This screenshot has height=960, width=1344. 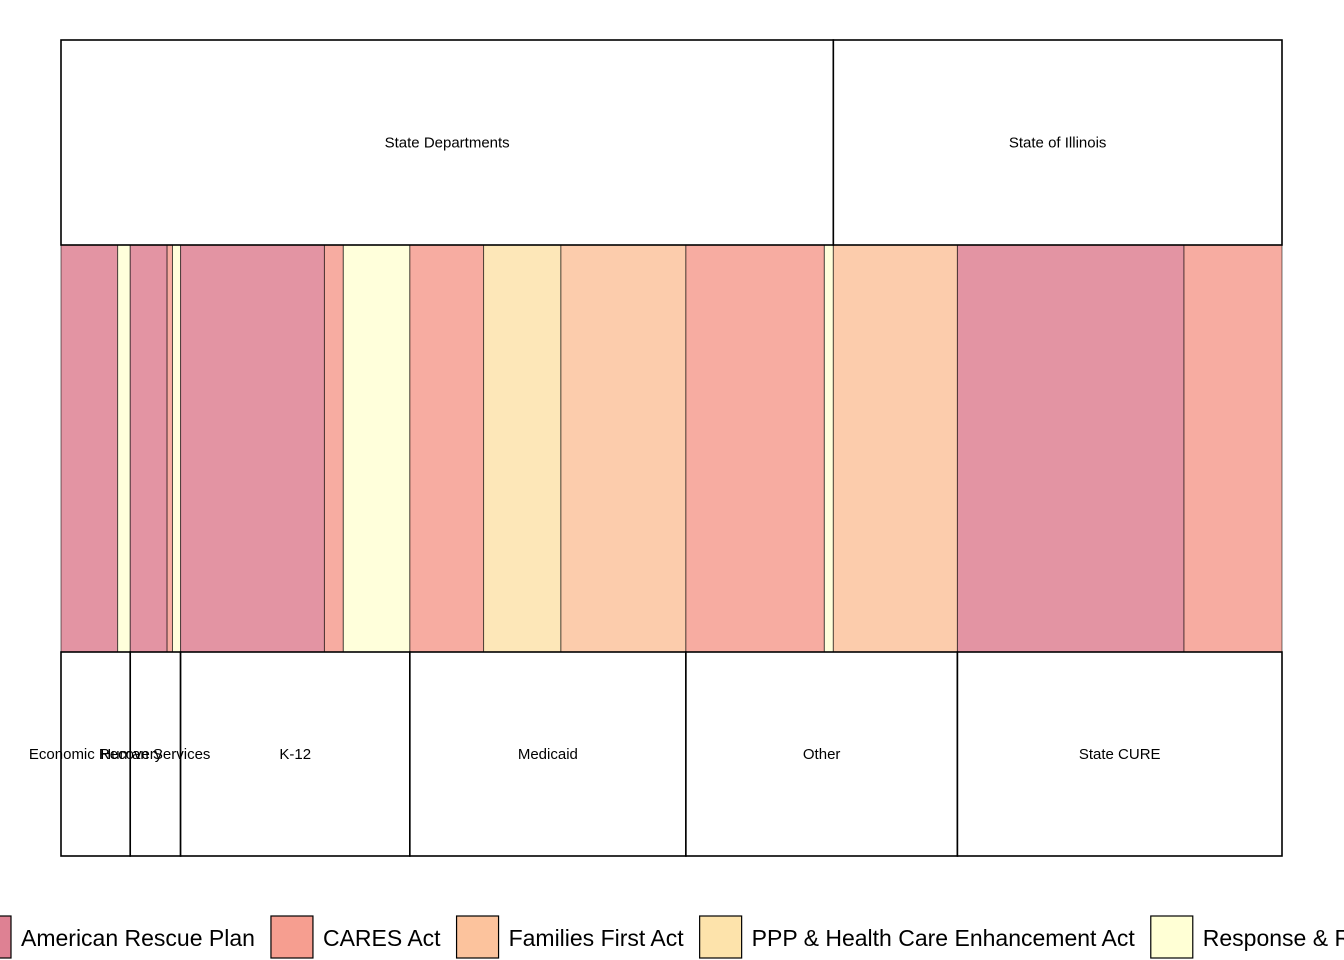 I want to click on top-node-label-state-departments: State Departments, so click(x=447, y=143).